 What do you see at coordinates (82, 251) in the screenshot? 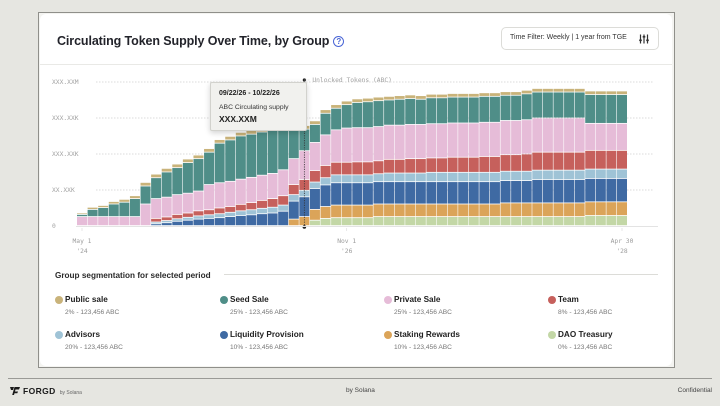
I see `x-tick-year-label: '24` at bounding box center [82, 251].